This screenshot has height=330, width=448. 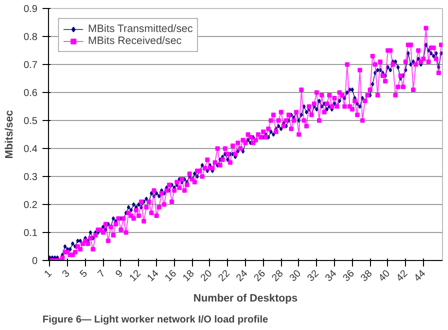 I want to click on x-tick-label: 18, so click(x=189, y=276).